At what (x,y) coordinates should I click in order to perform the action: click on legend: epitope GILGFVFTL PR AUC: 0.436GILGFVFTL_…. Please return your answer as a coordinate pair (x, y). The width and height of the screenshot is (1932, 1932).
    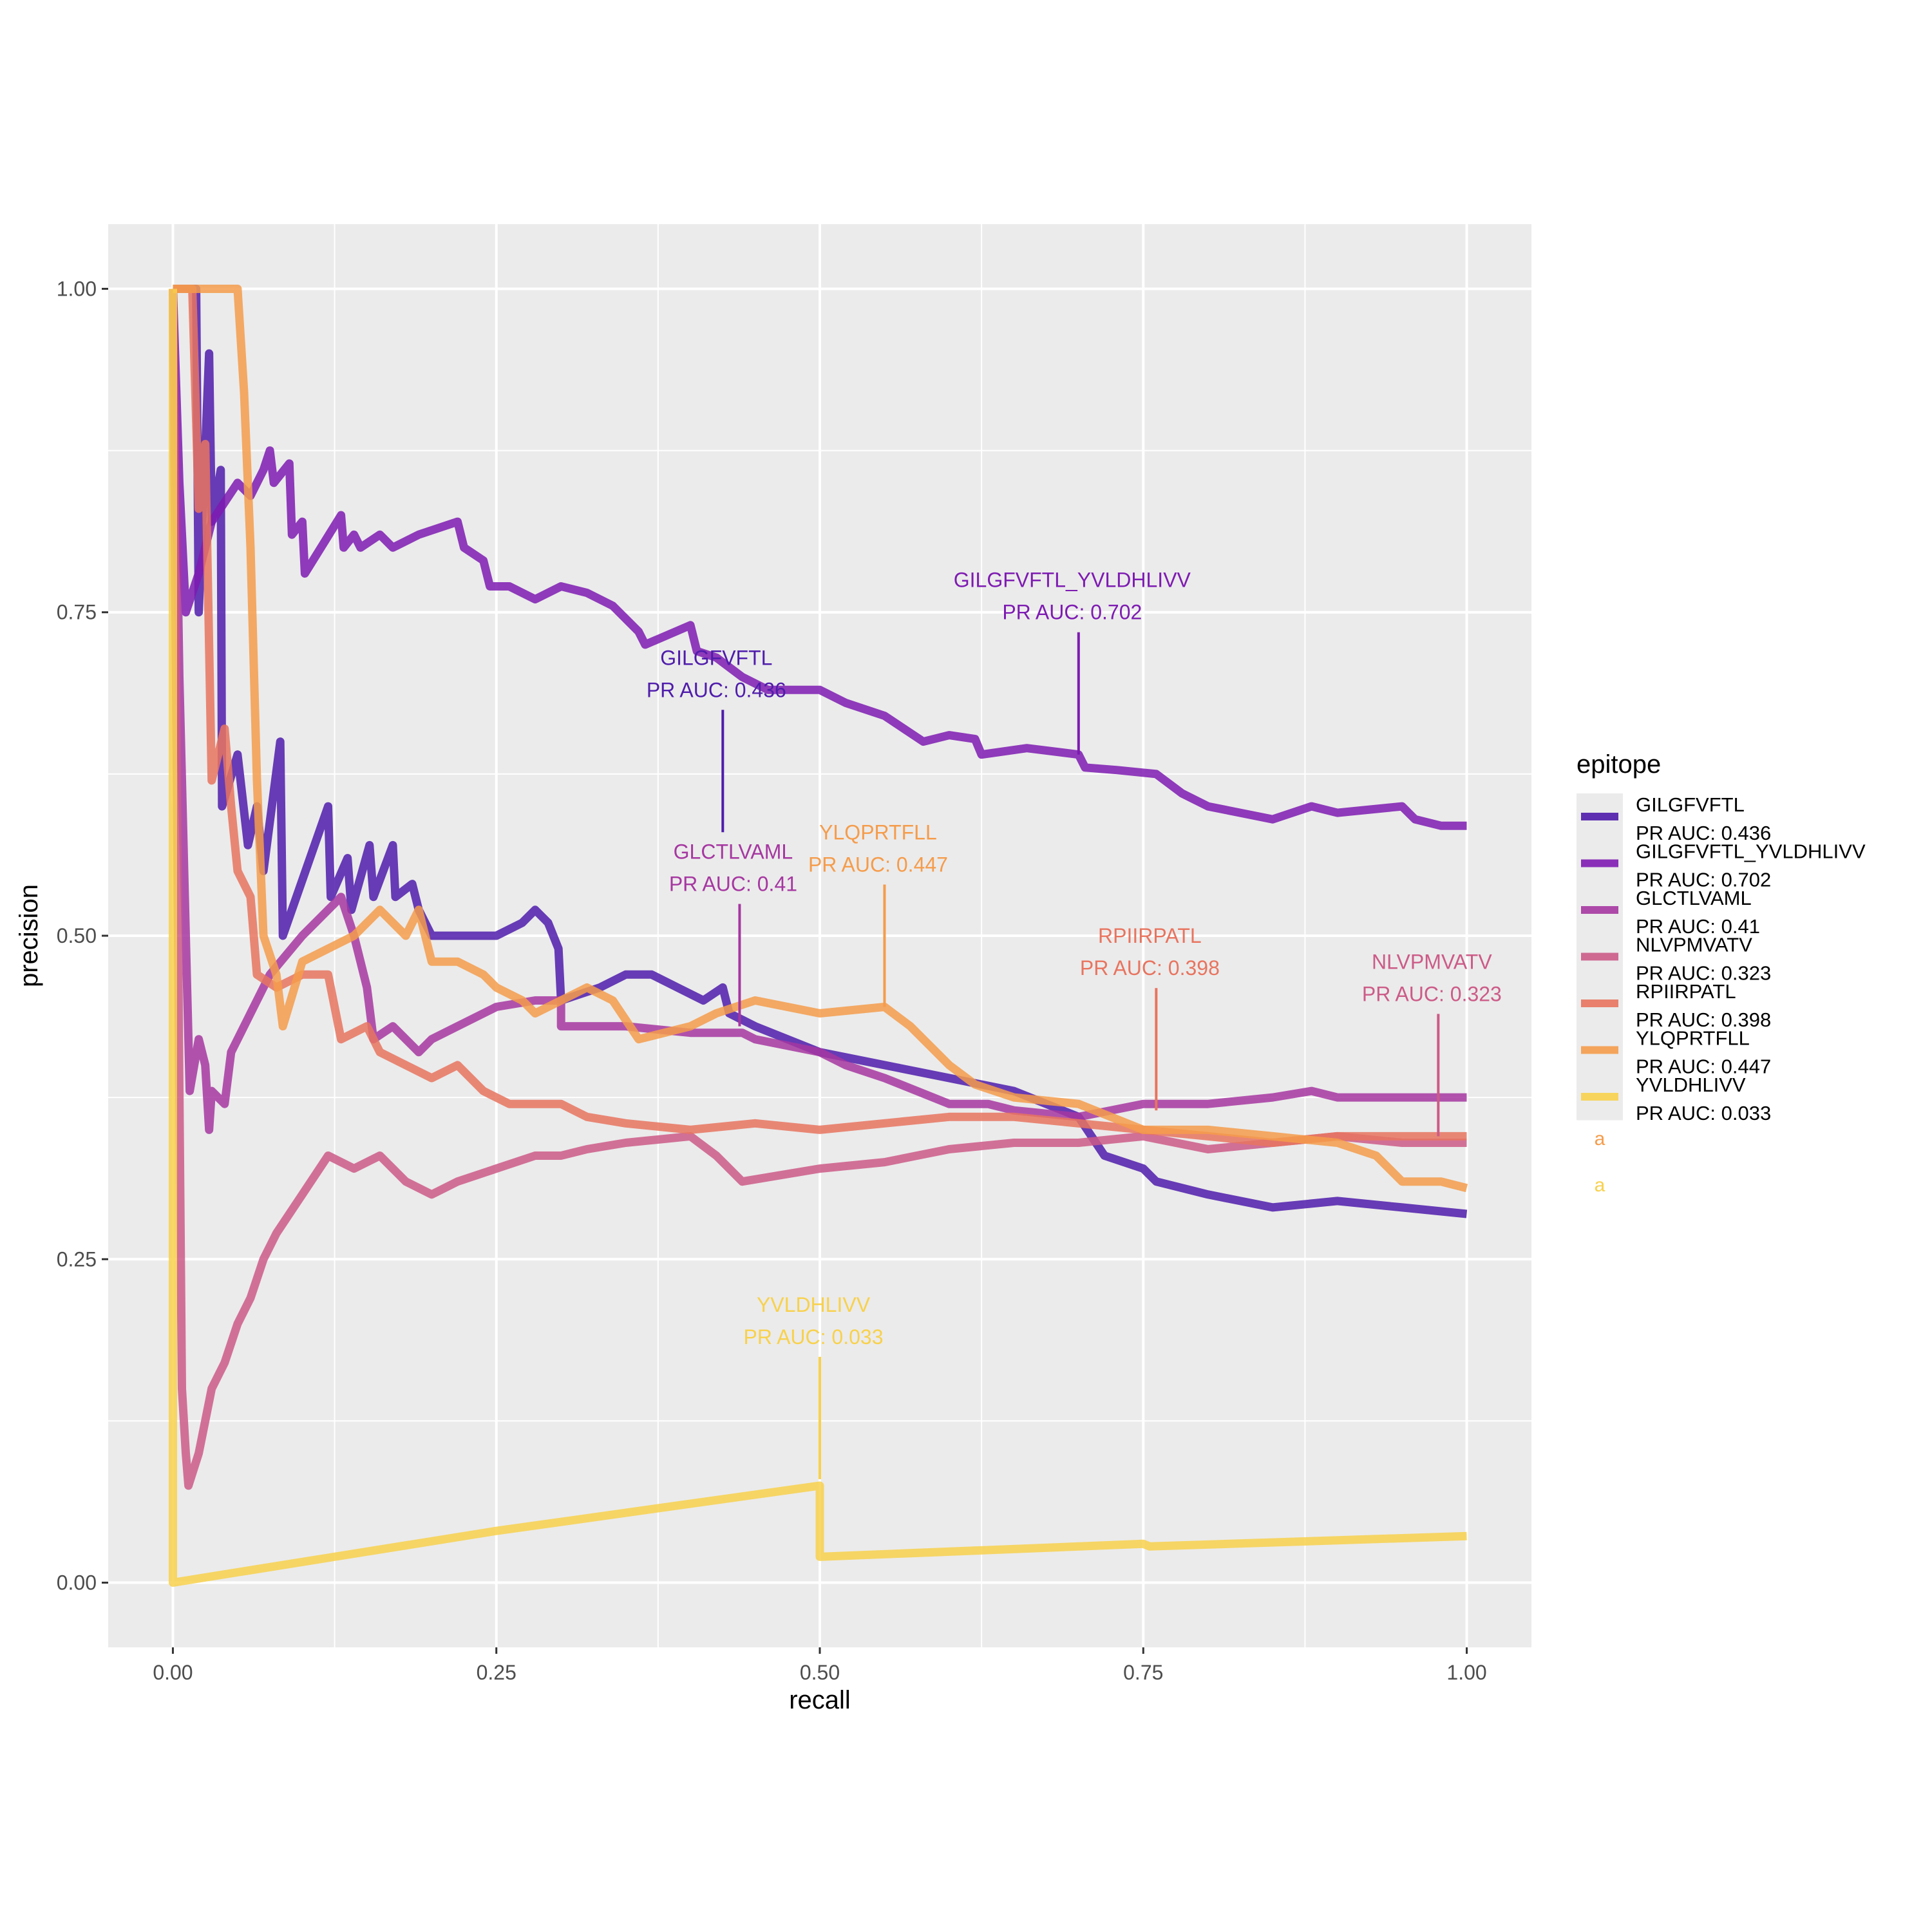
    Looking at the image, I should click on (1721, 973).